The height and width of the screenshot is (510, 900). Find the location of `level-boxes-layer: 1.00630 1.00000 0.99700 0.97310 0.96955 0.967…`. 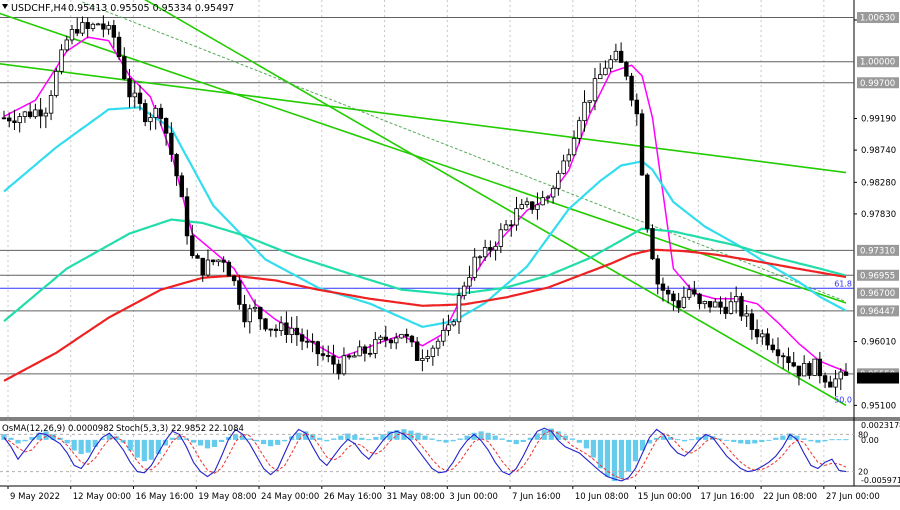

level-boxes-layer: 1.00630 1.00000 0.99700 0.97310 0.96955 0.967… is located at coordinates (878, 198).